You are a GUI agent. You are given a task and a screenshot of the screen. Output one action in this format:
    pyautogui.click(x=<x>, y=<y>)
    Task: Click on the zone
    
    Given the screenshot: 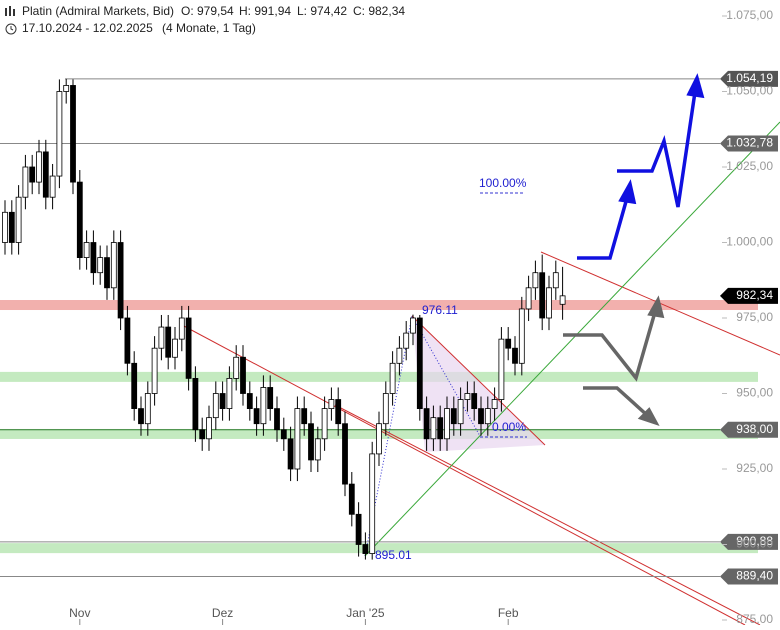 What is the action you would take?
    pyautogui.click(x=379, y=376)
    